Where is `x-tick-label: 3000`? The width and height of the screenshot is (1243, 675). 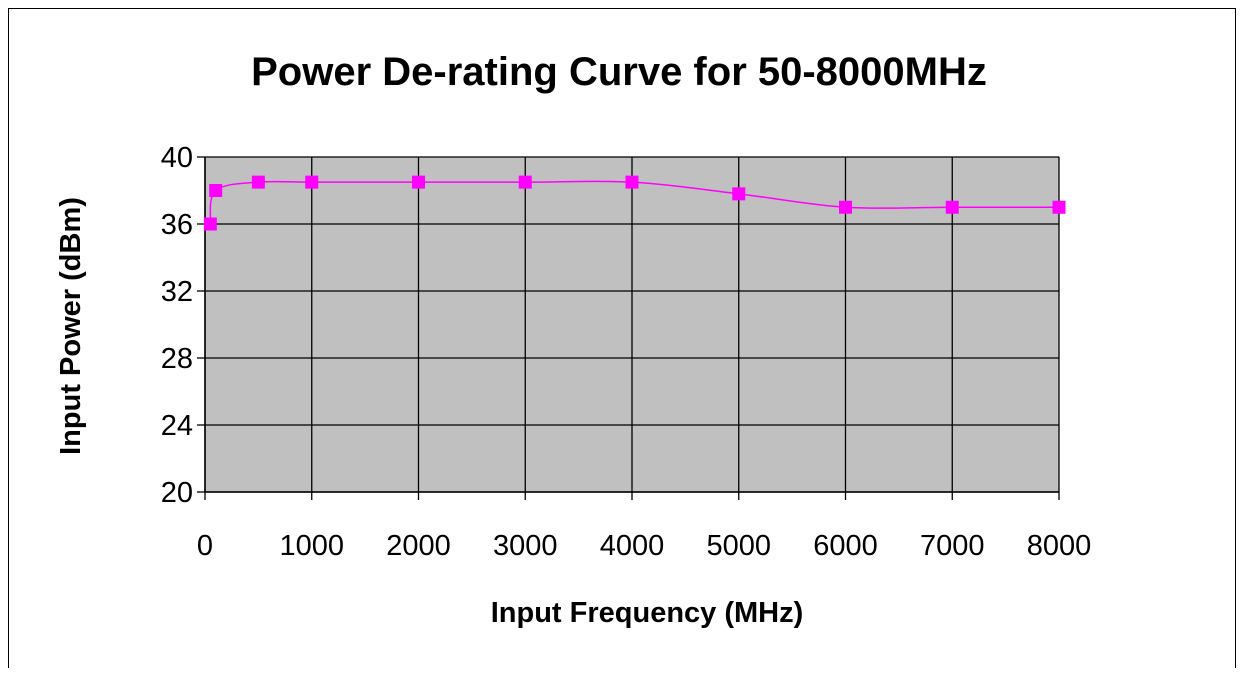
x-tick-label: 3000 is located at coordinates (525, 546).